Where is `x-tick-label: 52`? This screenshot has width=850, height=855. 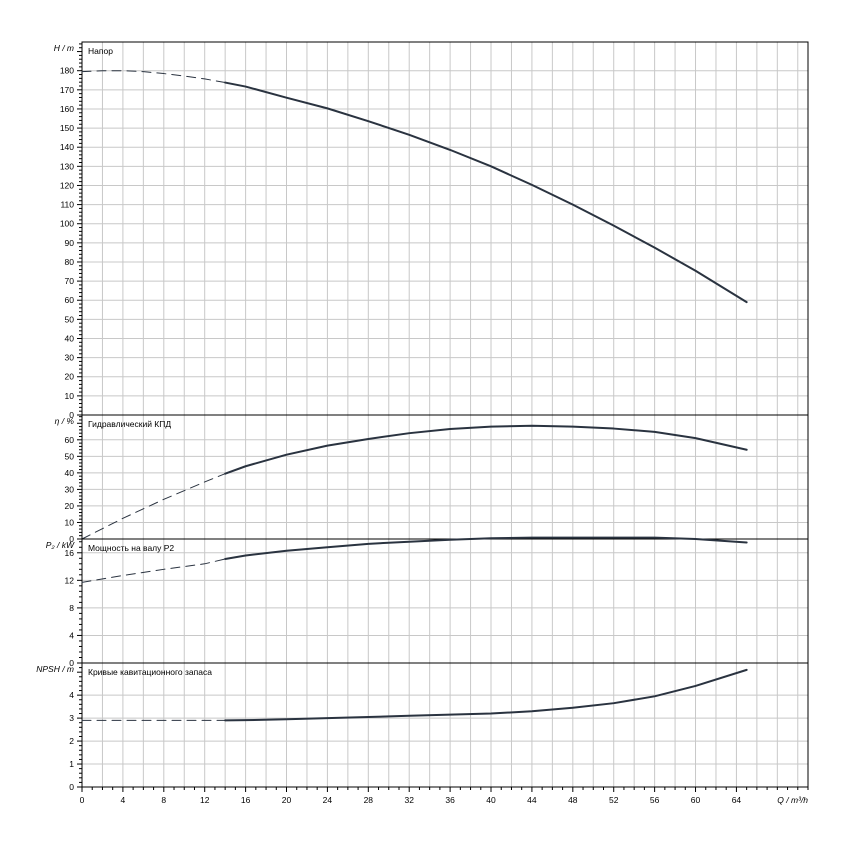
x-tick-label: 52 is located at coordinates (614, 800).